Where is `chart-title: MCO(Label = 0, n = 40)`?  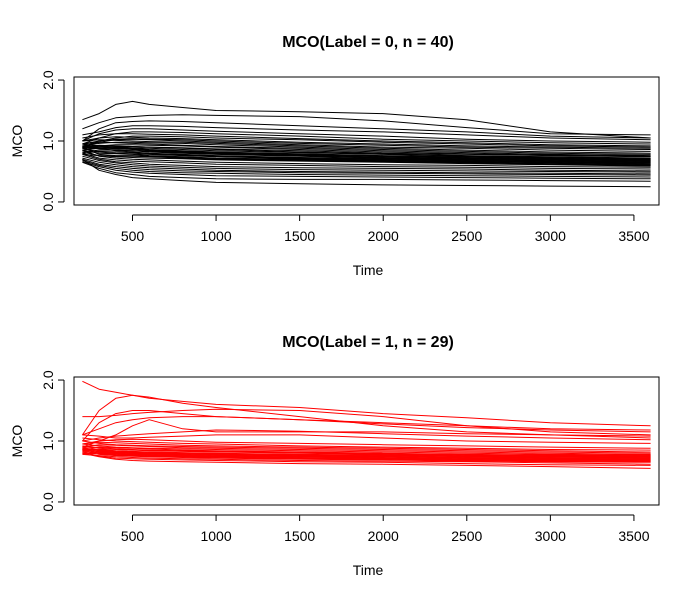
chart-title: MCO(Label = 0, n = 40) is located at coordinates (368, 42).